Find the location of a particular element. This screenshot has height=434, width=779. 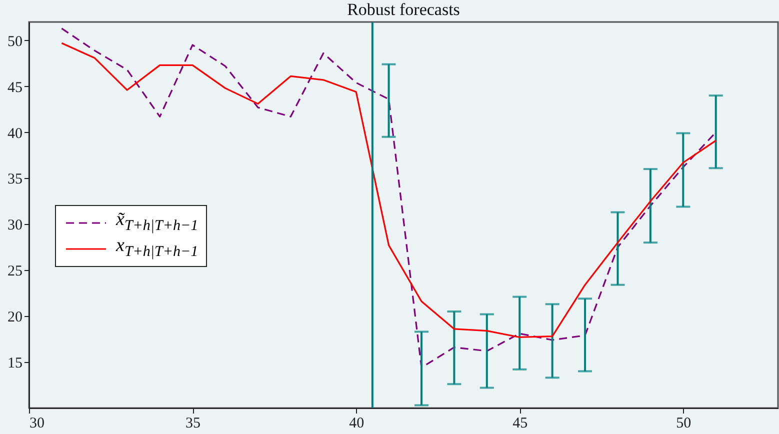

x-tick-label: 30 is located at coordinates (37, 424).